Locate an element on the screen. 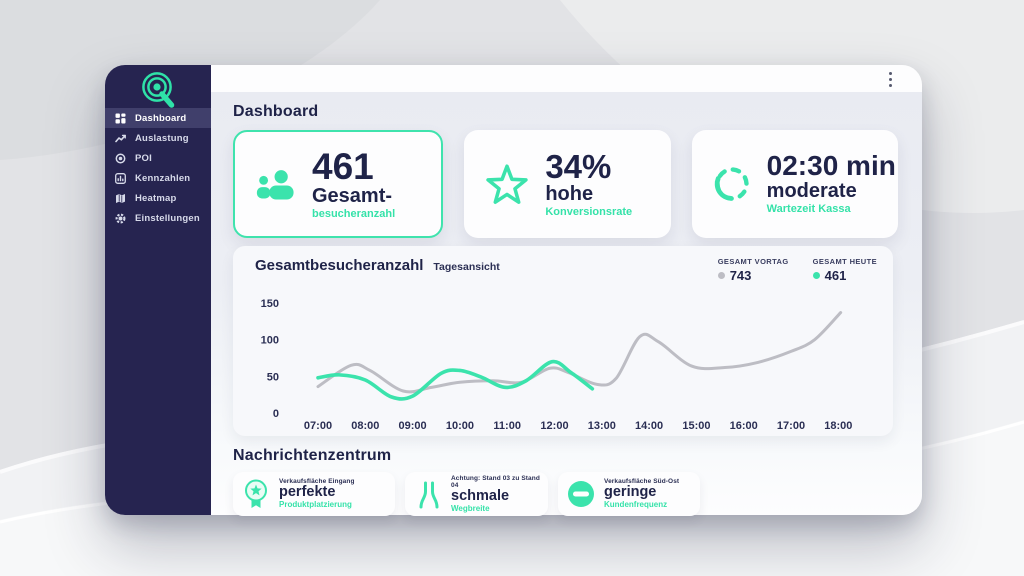 Image resolution: width=1024 pixels, height=576 pixels. legend-value: 743 is located at coordinates (740, 275).